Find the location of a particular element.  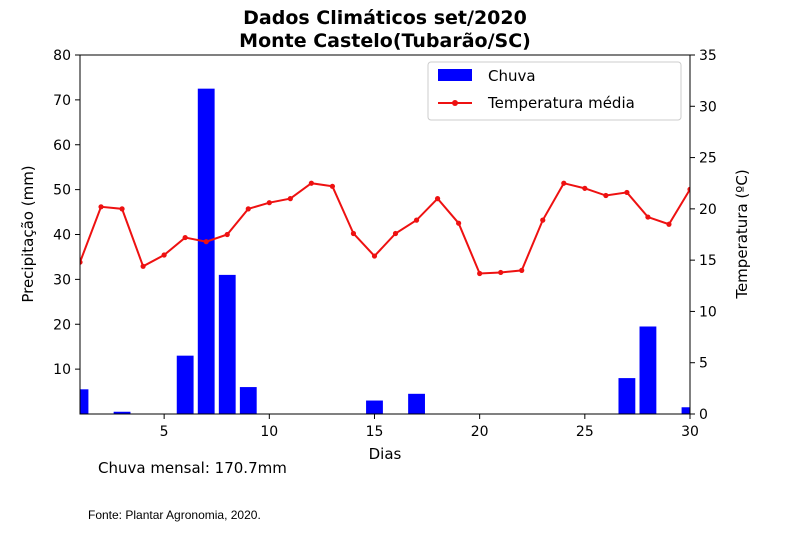

right-tick-label: 15 is located at coordinates (708, 261).